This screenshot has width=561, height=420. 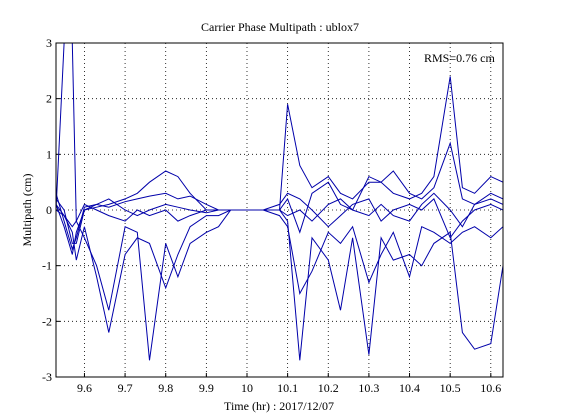 What do you see at coordinates (165, 388) in the screenshot?
I see `x-tick-label: 9.8` at bounding box center [165, 388].